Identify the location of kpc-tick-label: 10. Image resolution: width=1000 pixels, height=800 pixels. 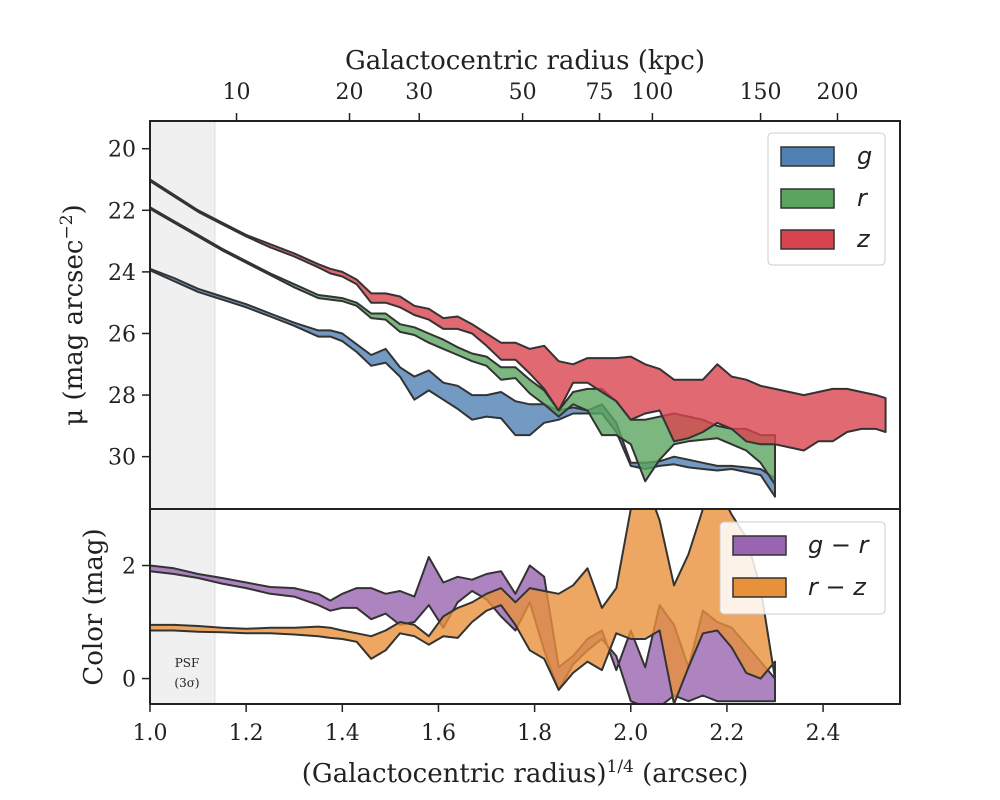
(237, 92).